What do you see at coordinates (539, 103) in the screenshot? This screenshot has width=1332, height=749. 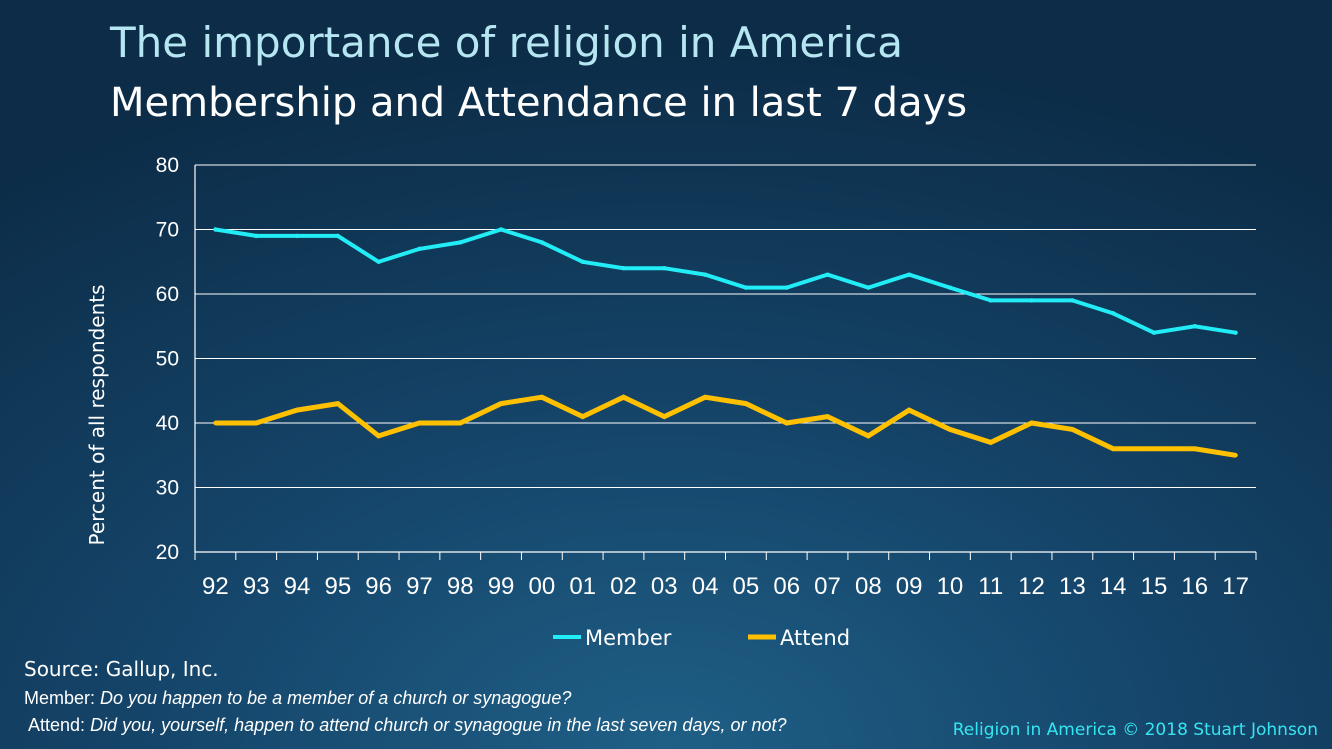 I see `chart-subtitle: Membership and Attendance in last 7 days` at bounding box center [539, 103].